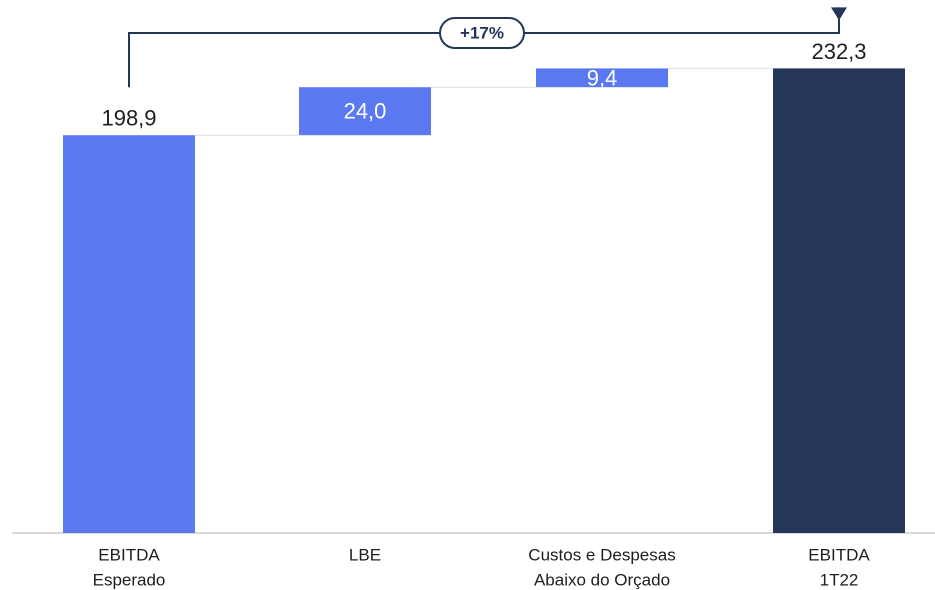 This screenshot has height=590, width=935. I want to click on value-label-3: 232,3, so click(838, 51).